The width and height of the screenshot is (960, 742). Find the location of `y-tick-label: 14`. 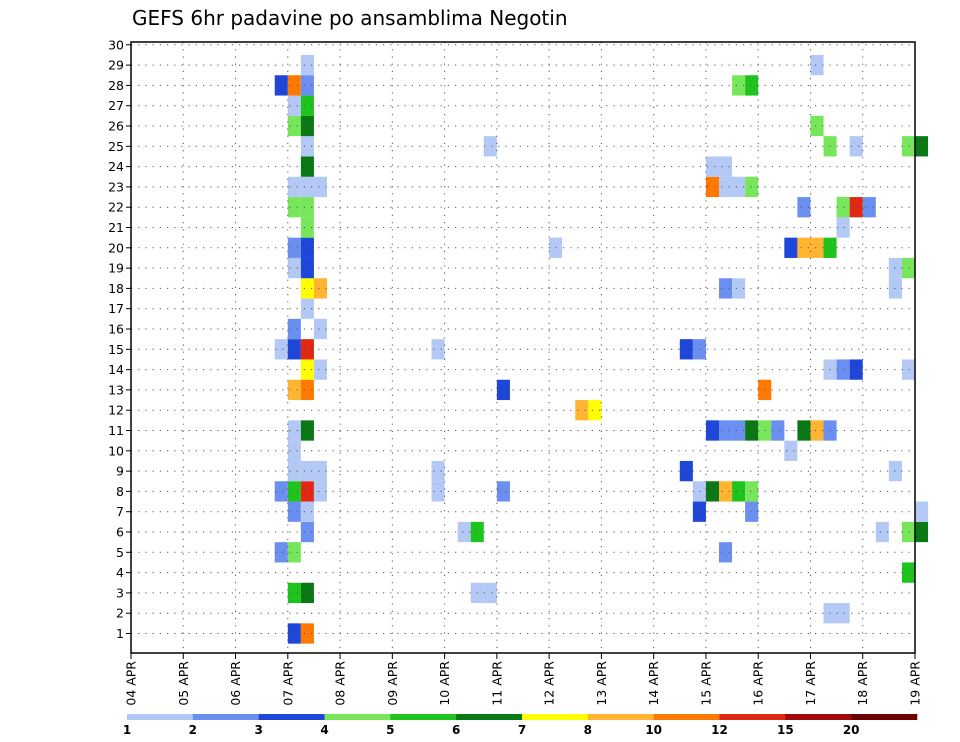

y-tick-label: 14 is located at coordinates (116, 369).